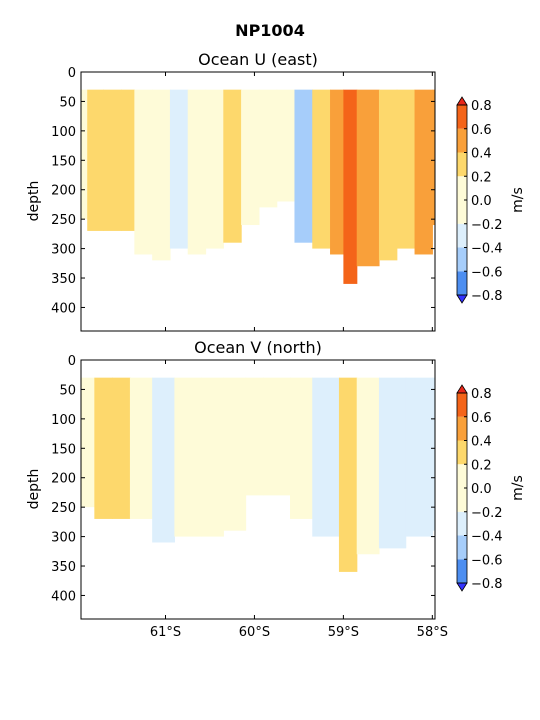  I want to click on y-axis-label-v: depth, so click(34, 489).